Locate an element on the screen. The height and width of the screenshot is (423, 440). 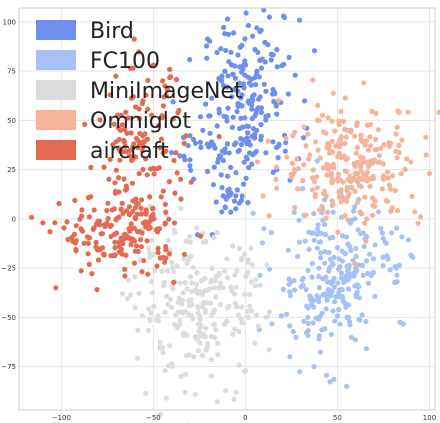
legend-label: Bird is located at coordinates (112, 31).